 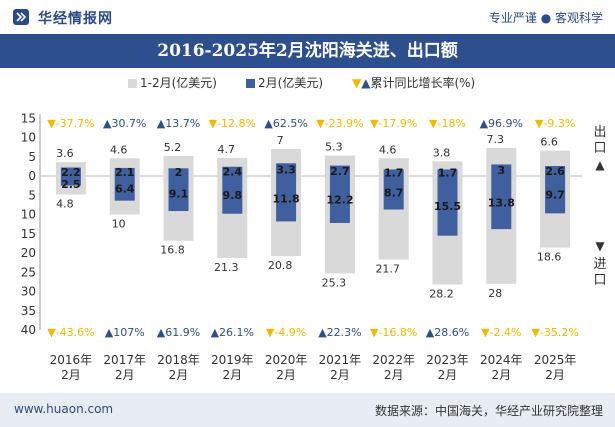 What do you see at coordinates (512, 18) in the screenshot?
I see `slogan-left: 专业严谨` at bounding box center [512, 18].